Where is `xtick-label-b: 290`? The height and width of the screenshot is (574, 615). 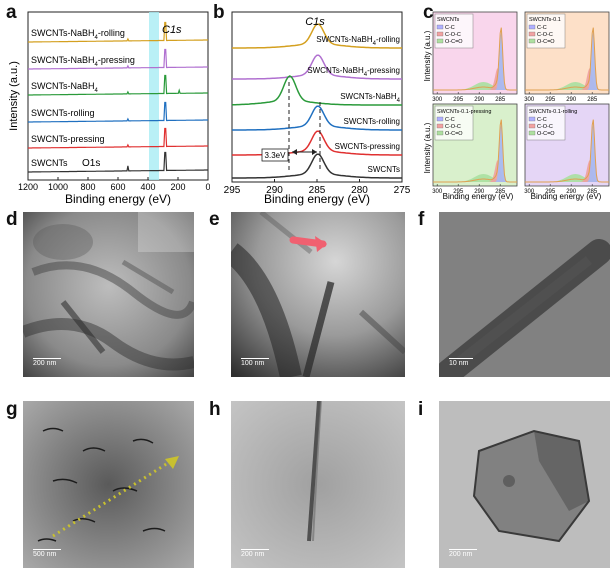
xtick-label-b: 290 is located at coordinates (274, 190).